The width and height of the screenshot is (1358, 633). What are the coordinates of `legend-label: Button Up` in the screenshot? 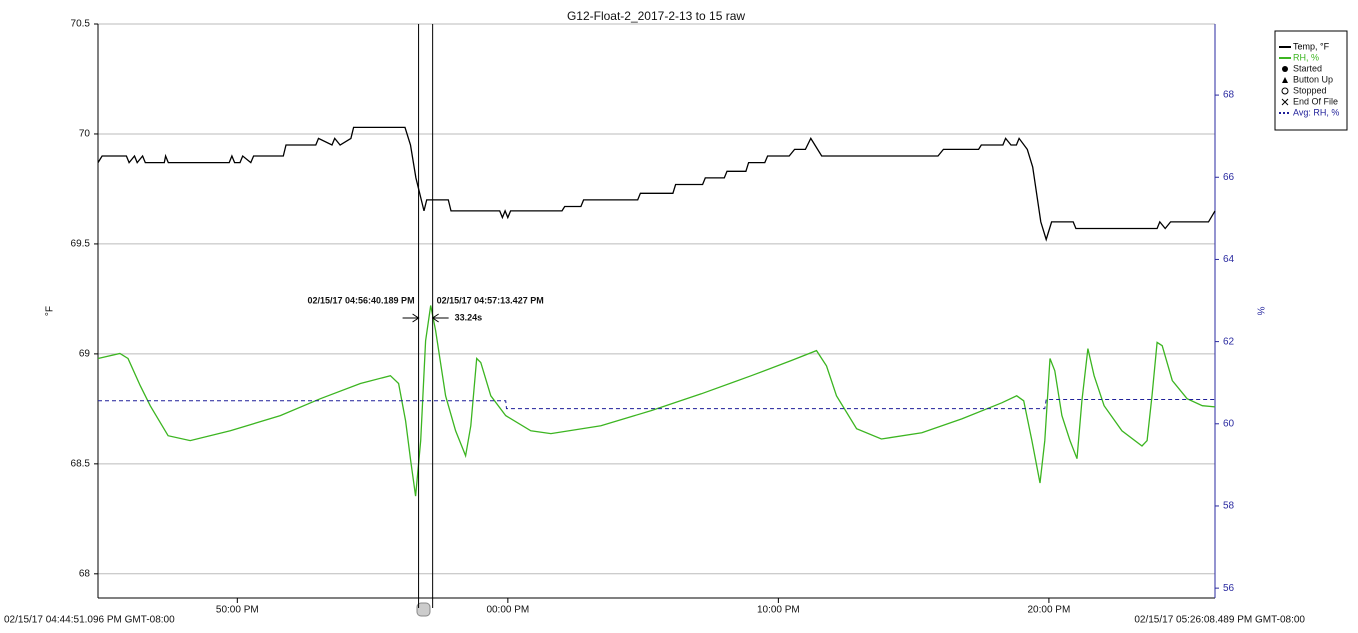 It's located at (1313, 79).